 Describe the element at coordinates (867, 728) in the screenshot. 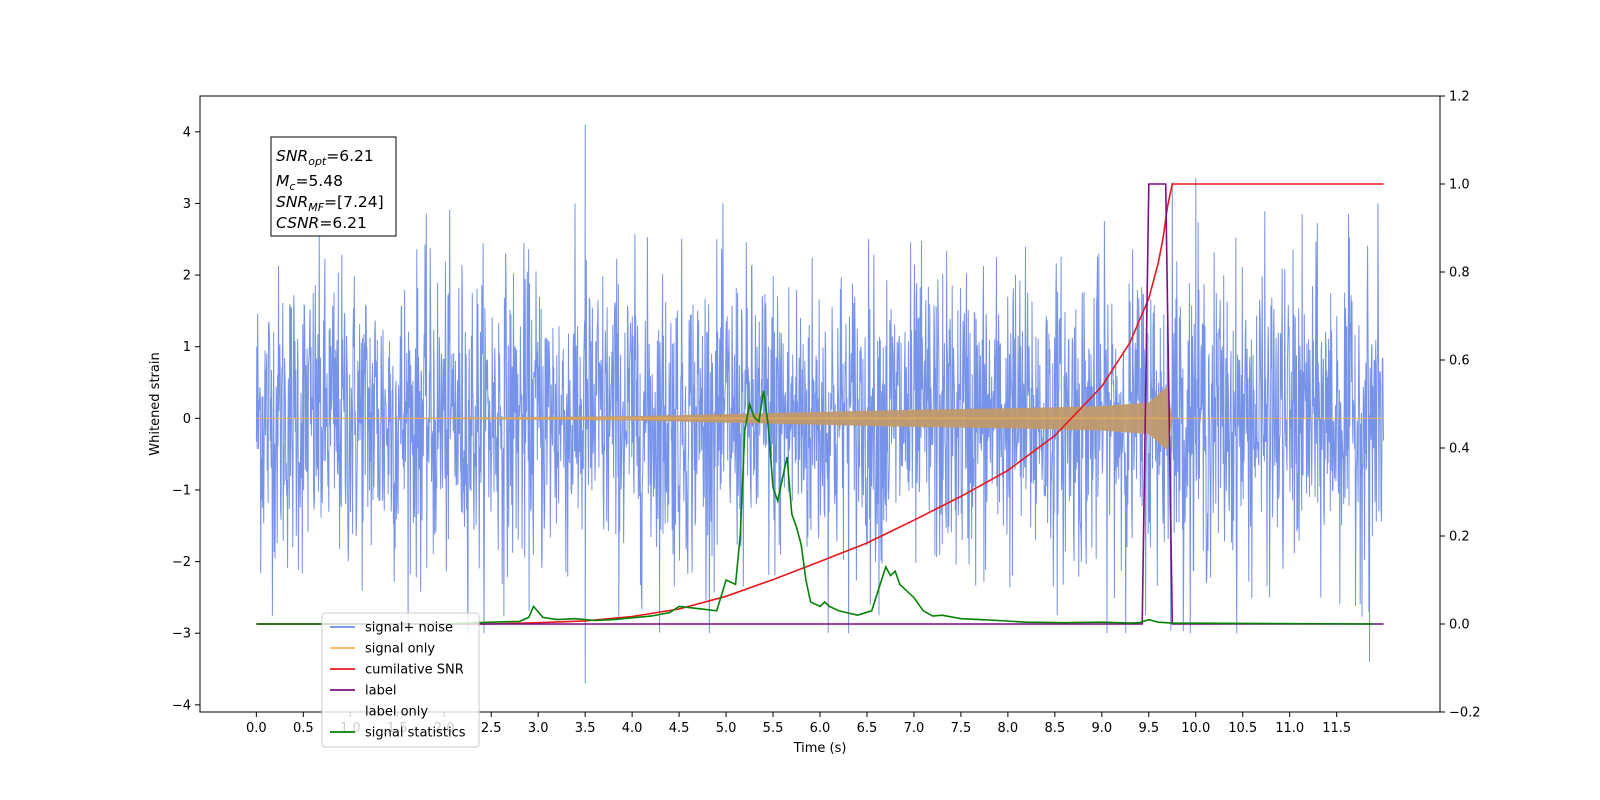

I see `x-tick-label: 6.5` at that location.